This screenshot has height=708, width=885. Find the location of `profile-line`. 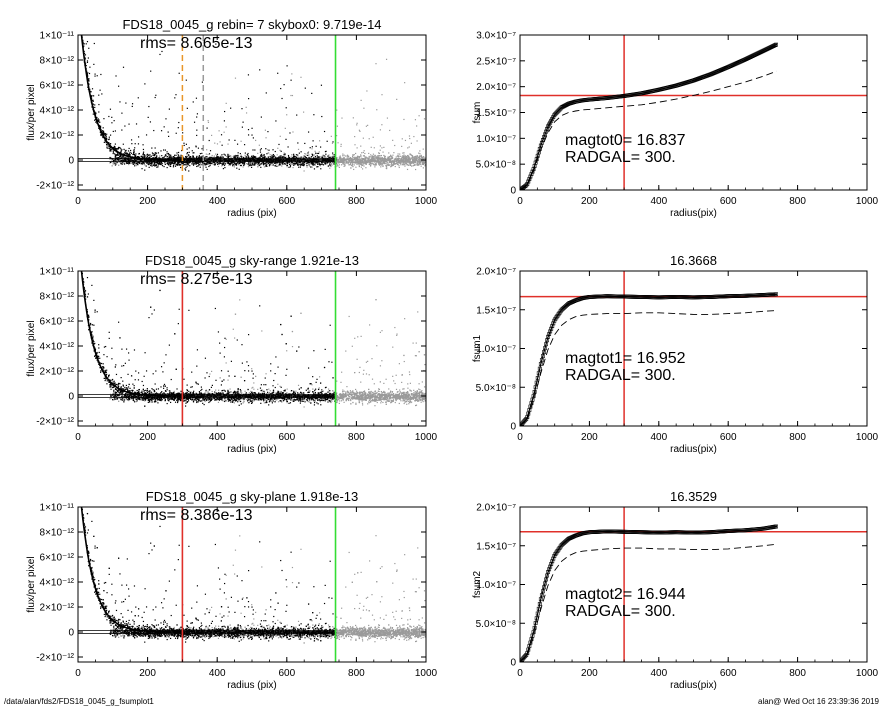

profile-line is located at coordinates (208, 98).